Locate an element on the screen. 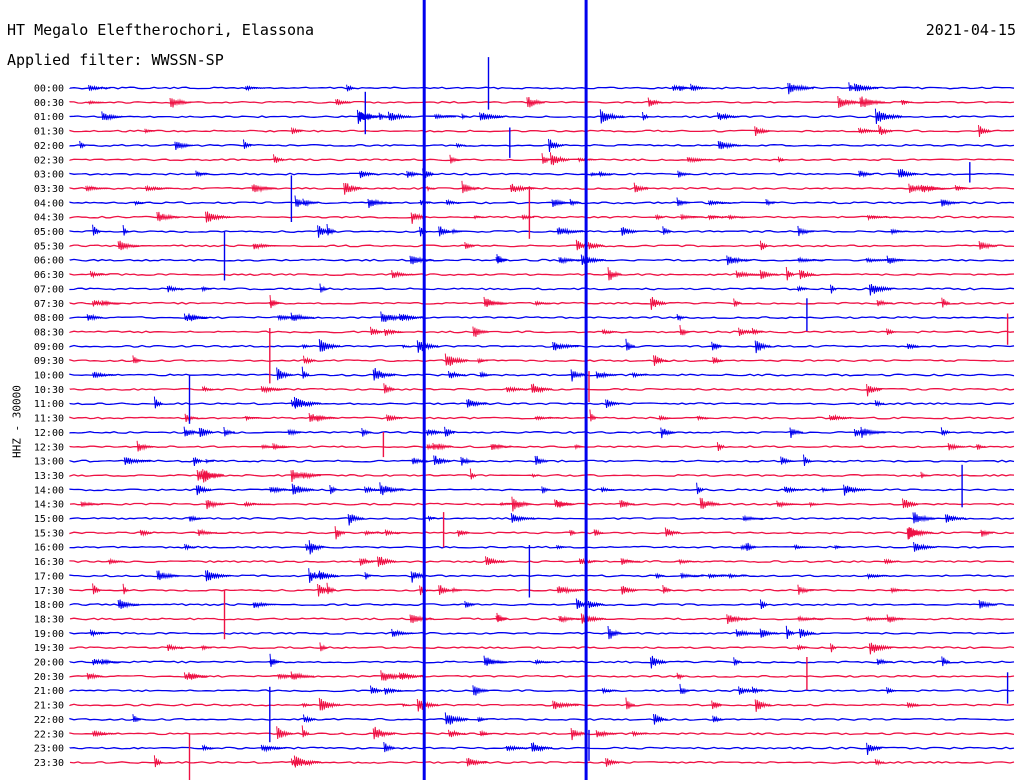 Image resolution: width=1024 pixels, height=780 pixels. time-tick-label: 06:30 is located at coordinates (49, 275).